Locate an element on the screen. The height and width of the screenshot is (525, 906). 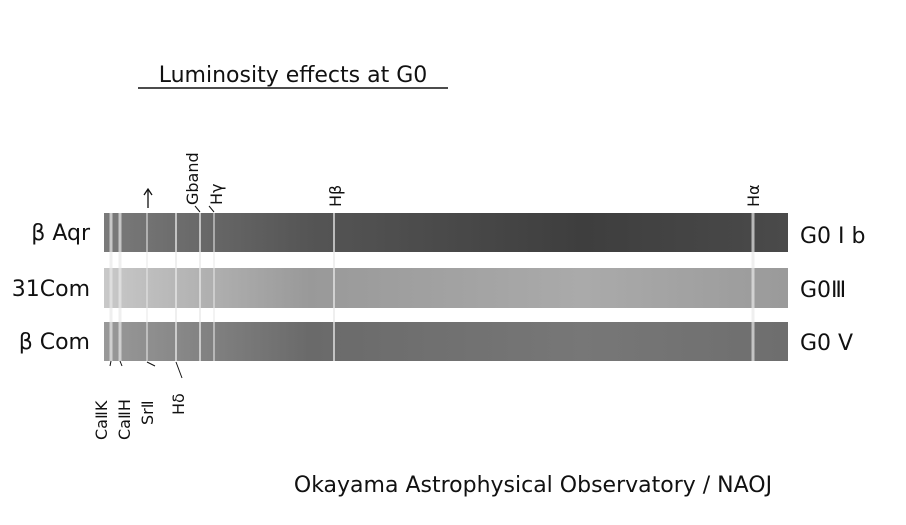
star-label: β Aqr is located at coordinates (61, 233).